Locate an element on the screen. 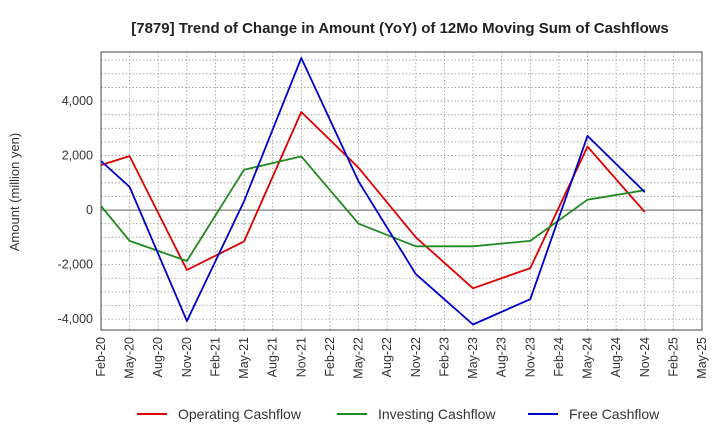  x-tick-label: Nov-20 is located at coordinates (187, 357).